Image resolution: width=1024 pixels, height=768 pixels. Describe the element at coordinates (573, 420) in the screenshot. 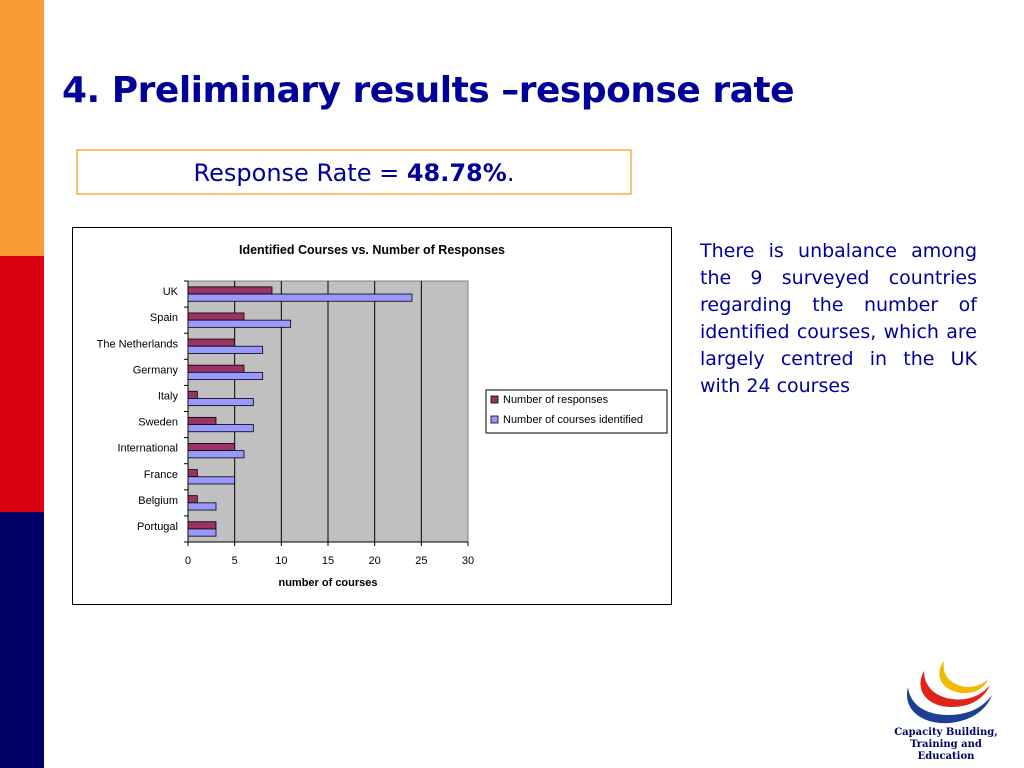

I see `legend-label: Number of courses identified` at that location.